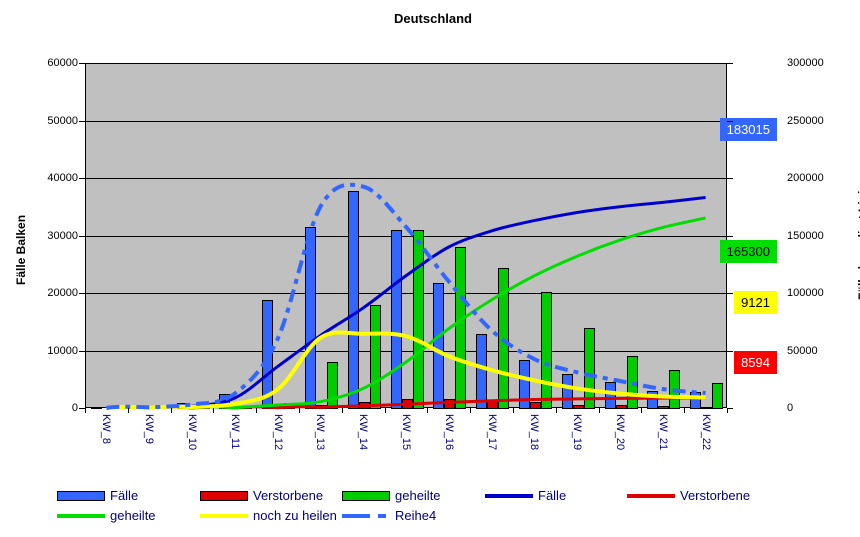  I want to click on chart-title: Deutschland, so click(432, 18).